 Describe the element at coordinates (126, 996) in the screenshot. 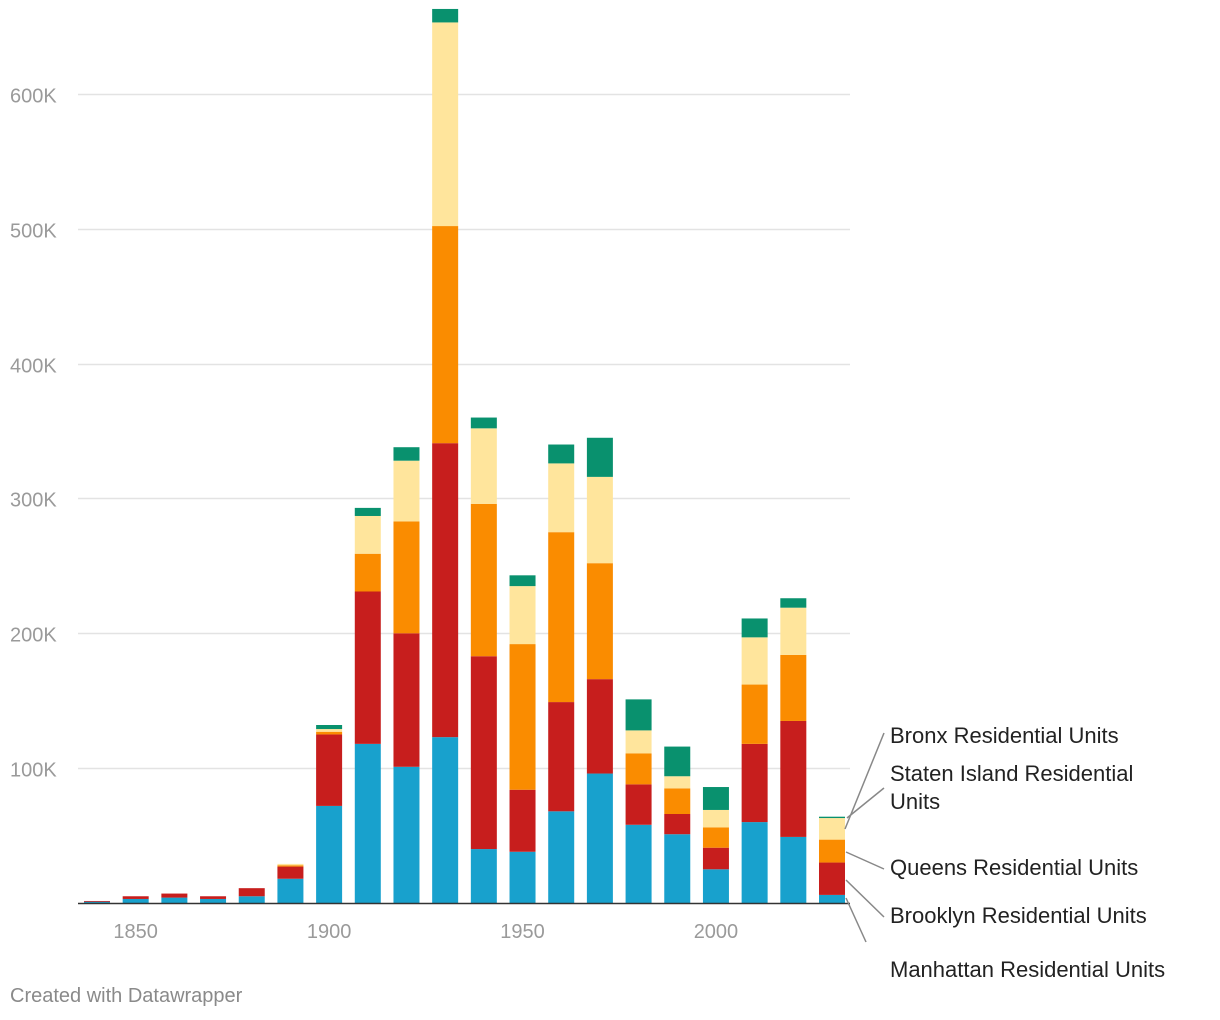

I see `credit-text: Created with Datawrapper` at that location.